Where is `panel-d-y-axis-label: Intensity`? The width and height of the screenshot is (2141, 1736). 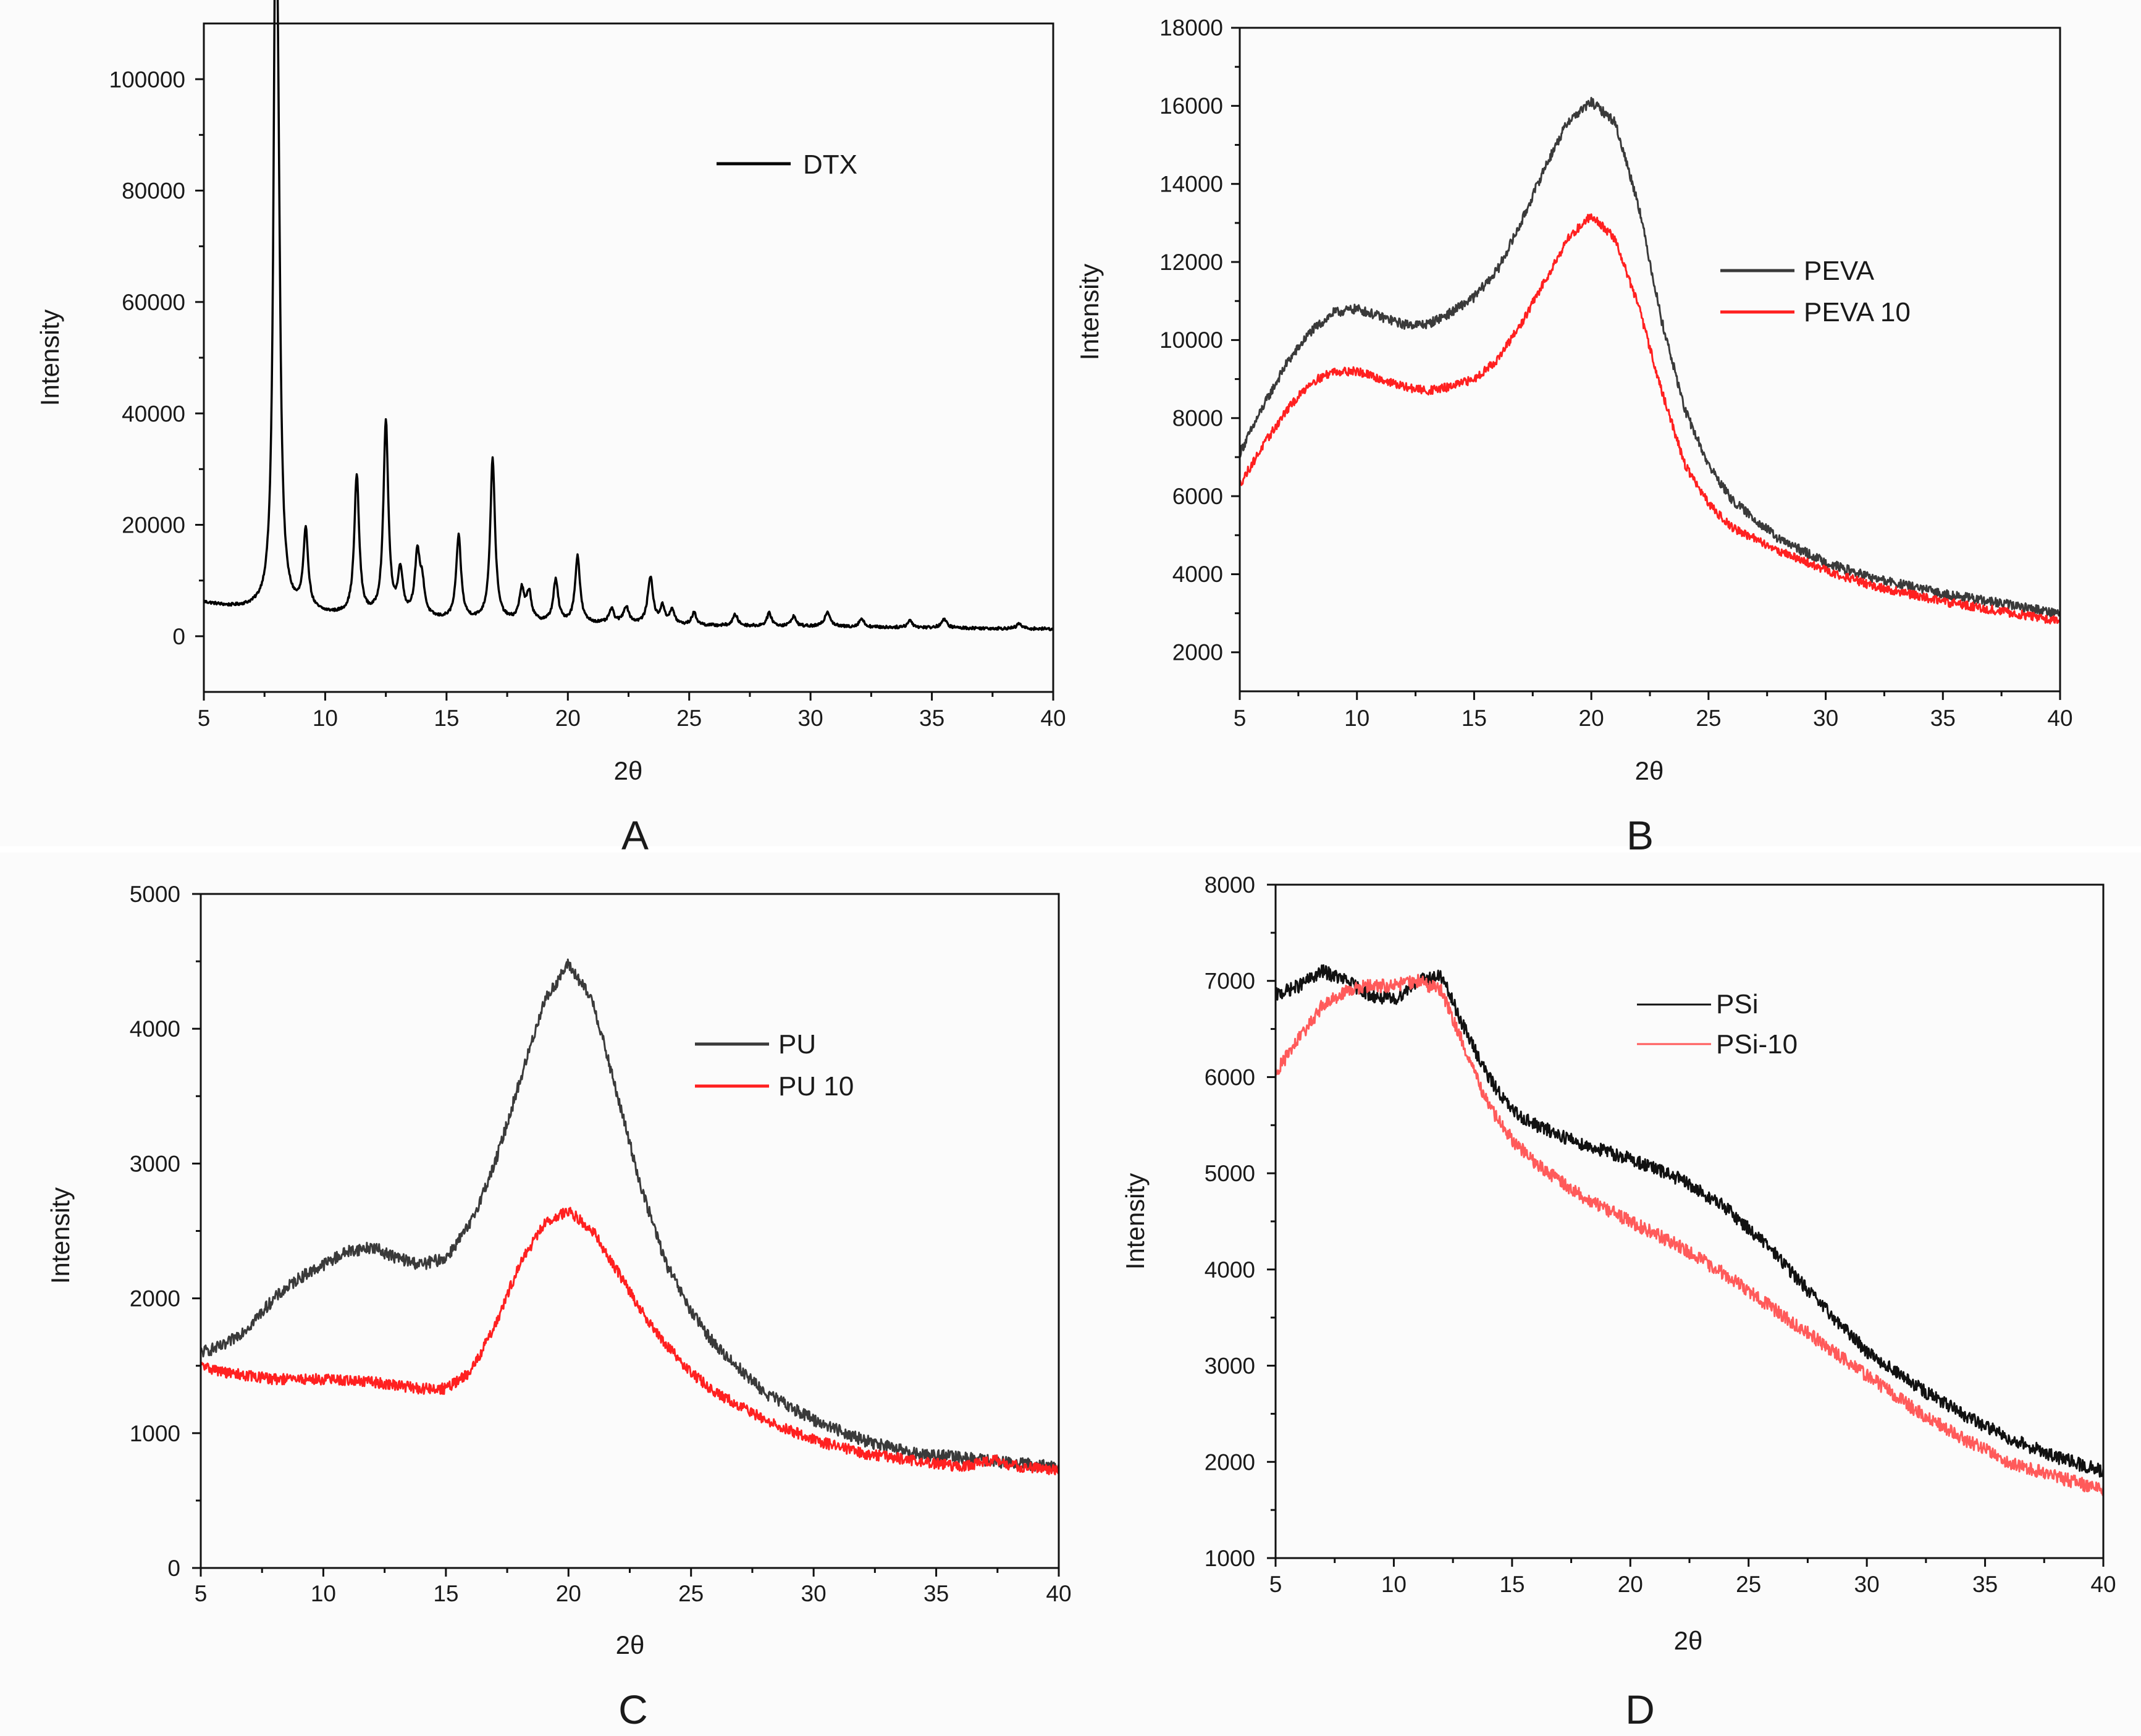 panel-d-y-axis-label: Intensity is located at coordinates (1135, 1221).